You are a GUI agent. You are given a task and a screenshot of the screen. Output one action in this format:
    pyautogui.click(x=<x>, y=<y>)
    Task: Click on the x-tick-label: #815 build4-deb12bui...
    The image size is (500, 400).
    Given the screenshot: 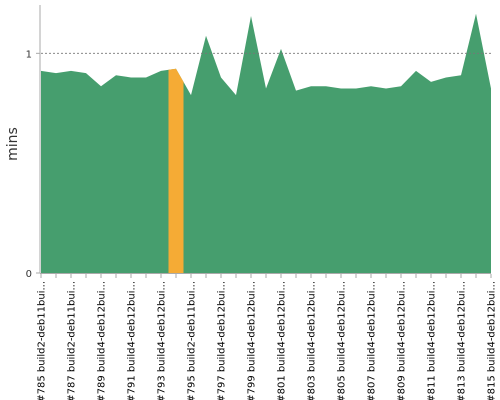 What is the action you would take?
    pyautogui.click(x=492, y=340)
    